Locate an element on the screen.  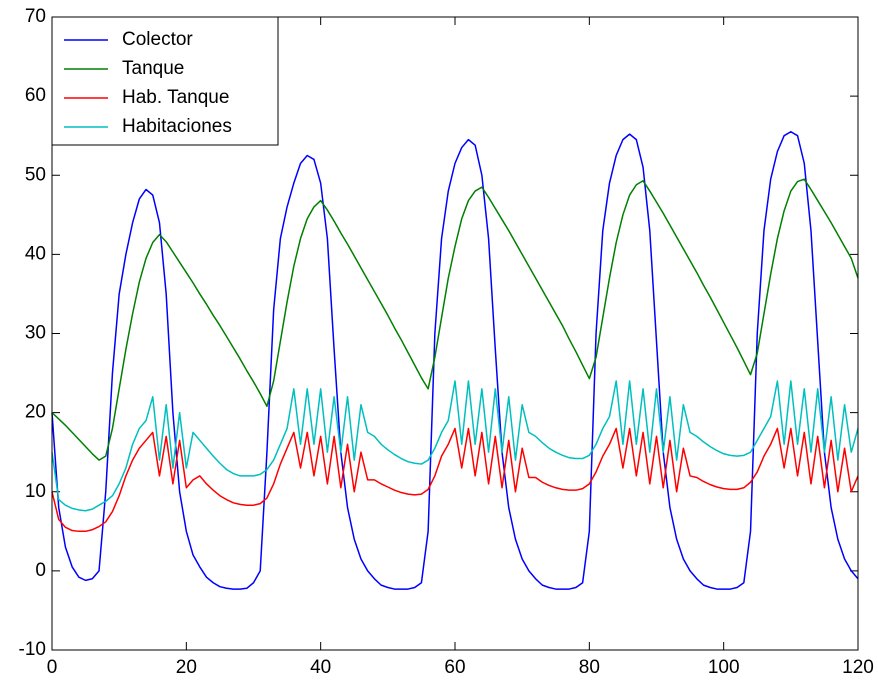
y-tick-label: 40 is located at coordinates (35, 253).